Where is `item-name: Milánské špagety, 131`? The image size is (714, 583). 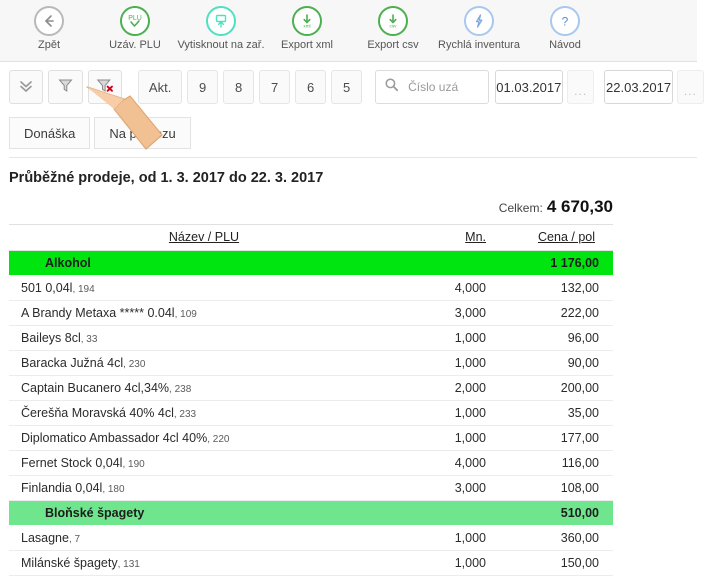
item-name: Milánské špagety, 131 is located at coordinates (204, 563).